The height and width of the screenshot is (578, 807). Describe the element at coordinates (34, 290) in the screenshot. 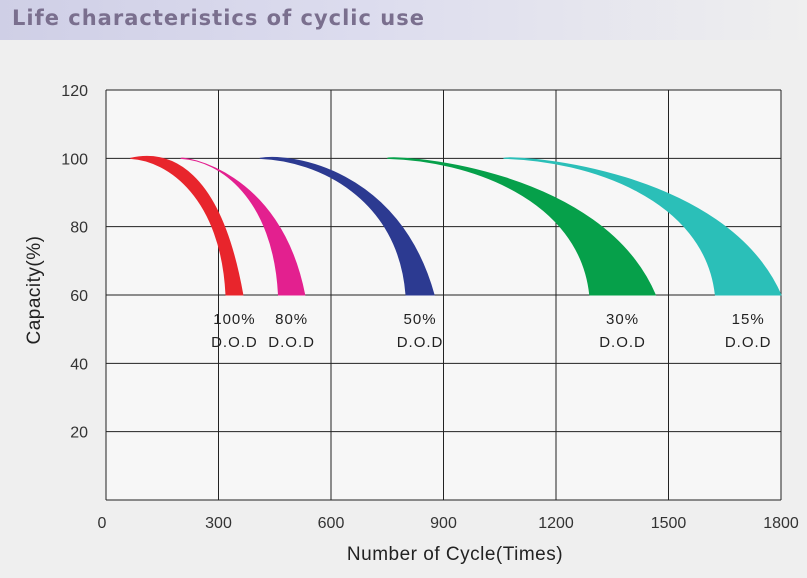

I see `y-axis-label: Capacity(%)` at that location.